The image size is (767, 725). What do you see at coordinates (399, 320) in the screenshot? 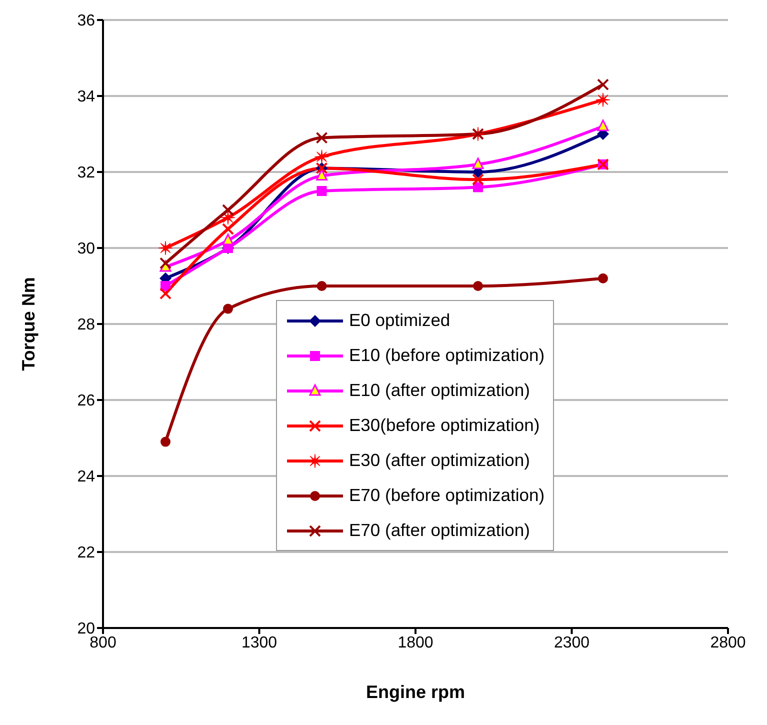
I see `legend-label: E0 optimized` at bounding box center [399, 320].